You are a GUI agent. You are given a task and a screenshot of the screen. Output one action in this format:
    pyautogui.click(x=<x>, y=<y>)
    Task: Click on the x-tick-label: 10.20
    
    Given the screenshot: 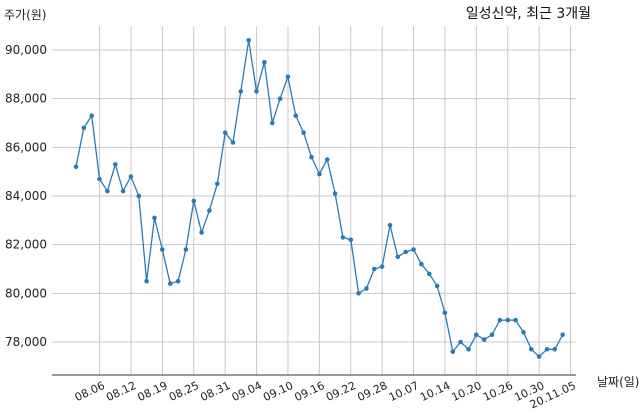 What is the action you would take?
    pyautogui.click(x=467, y=391)
    